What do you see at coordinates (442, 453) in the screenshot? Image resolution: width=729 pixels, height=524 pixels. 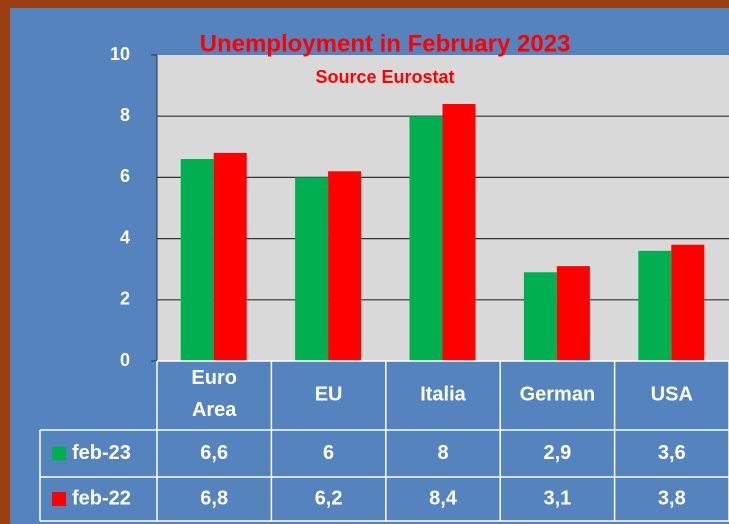 I see `table-value: 8` at bounding box center [442, 453].